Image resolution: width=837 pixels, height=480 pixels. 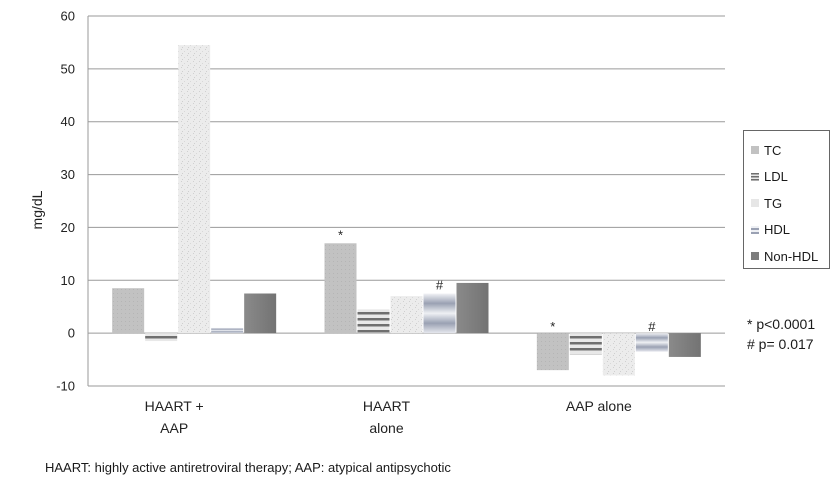 I want to click on y-tick-label: 10, so click(x=68, y=280).